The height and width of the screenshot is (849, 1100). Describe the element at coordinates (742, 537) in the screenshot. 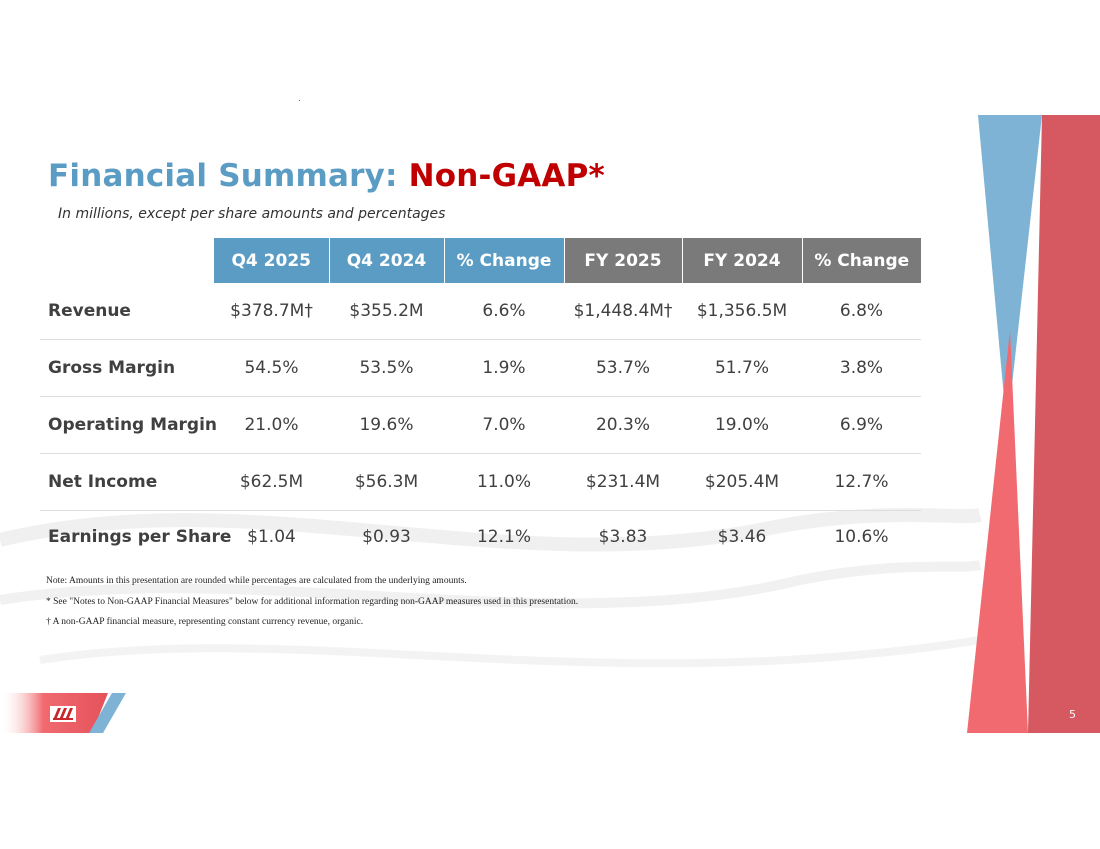

I see `table-cell: $3.46` at that location.